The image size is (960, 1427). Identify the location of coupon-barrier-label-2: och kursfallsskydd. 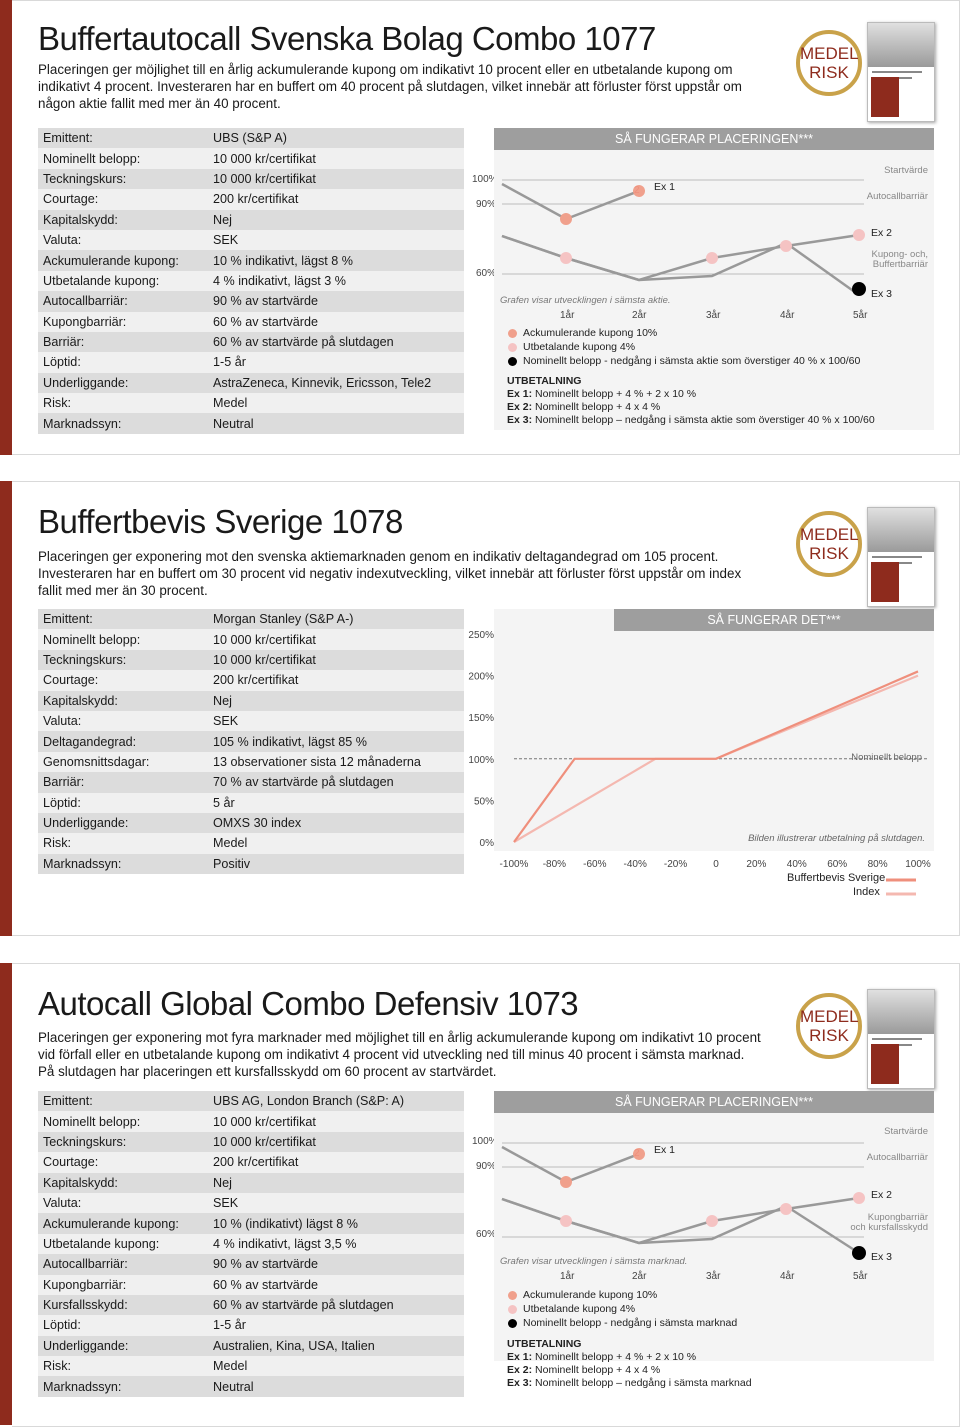
(889, 1227).